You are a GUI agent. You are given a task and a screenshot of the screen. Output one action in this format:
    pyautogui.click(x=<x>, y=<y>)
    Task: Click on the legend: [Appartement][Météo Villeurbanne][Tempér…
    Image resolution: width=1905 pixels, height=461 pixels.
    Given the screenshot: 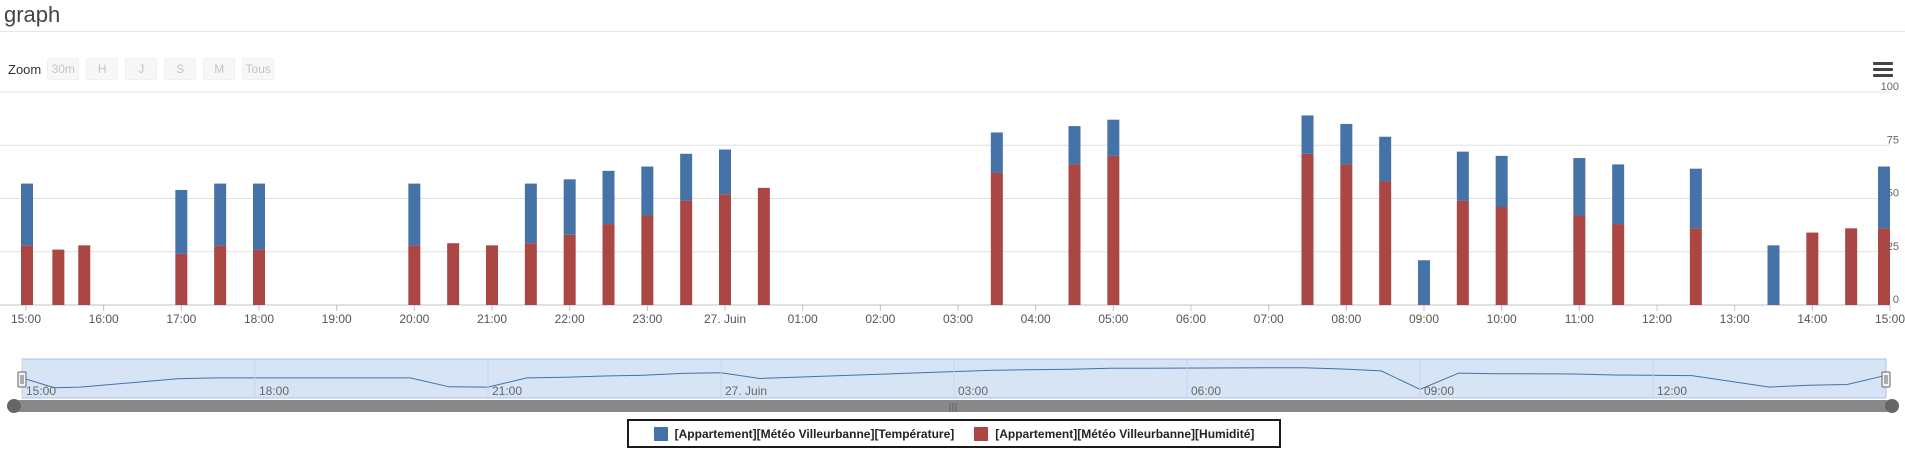 What is the action you would take?
    pyautogui.click(x=954, y=433)
    